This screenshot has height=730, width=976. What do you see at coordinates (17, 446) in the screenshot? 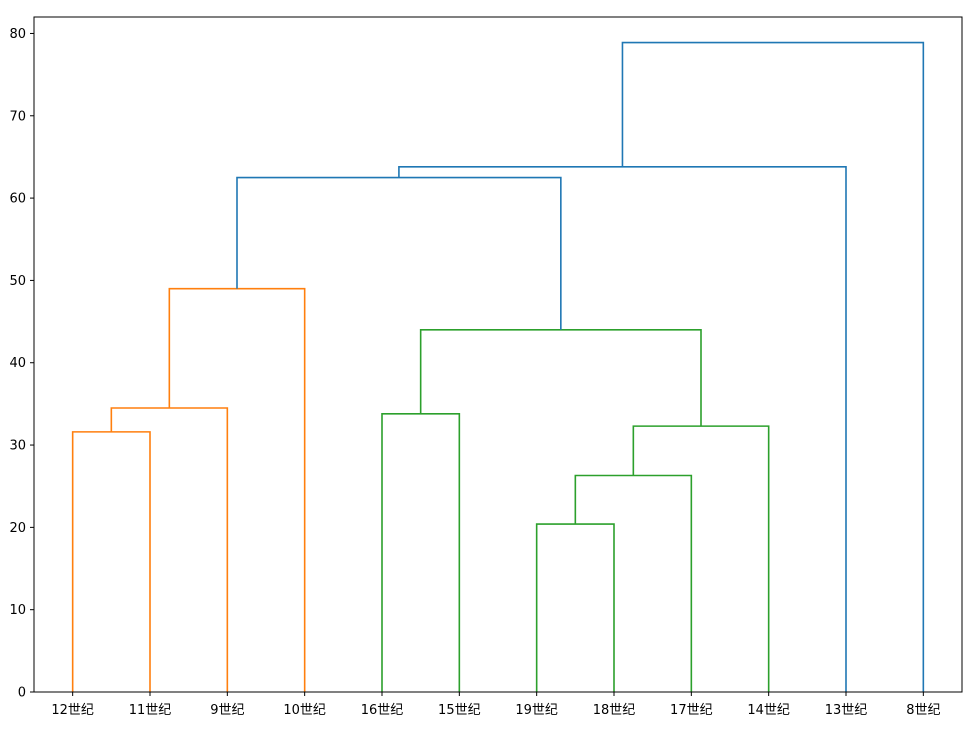
I see `y-tick-label: 30` at bounding box center [17, 446].